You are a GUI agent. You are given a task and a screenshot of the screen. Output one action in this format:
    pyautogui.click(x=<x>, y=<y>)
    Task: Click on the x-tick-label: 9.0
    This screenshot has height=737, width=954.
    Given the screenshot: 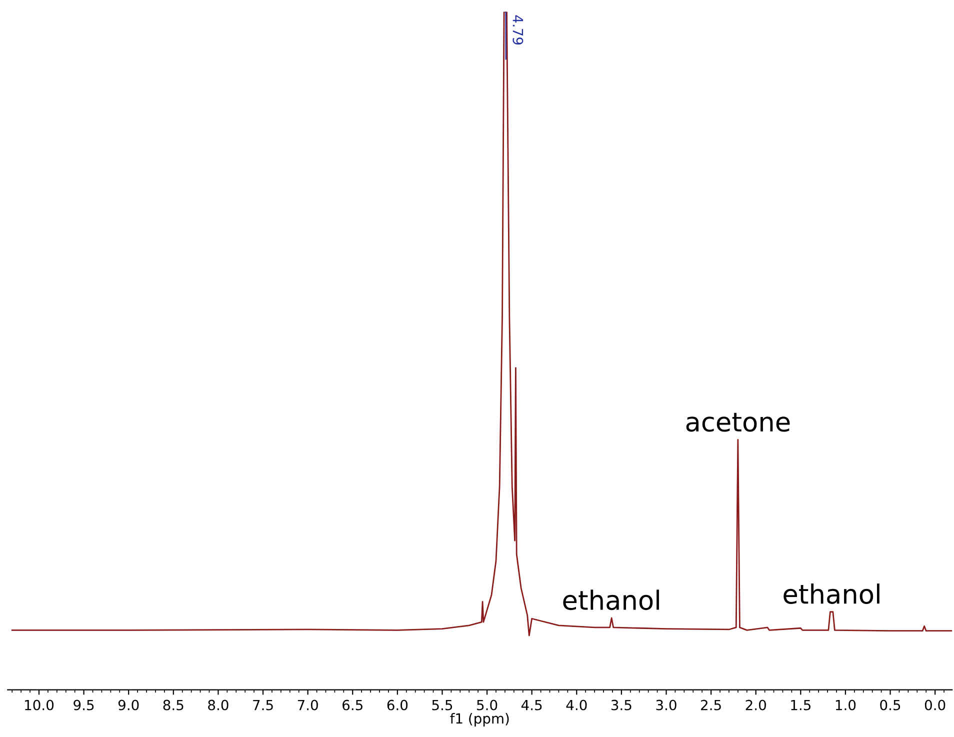 What is the action you would take?
    pyautogui.click(x=128, y=705)
    